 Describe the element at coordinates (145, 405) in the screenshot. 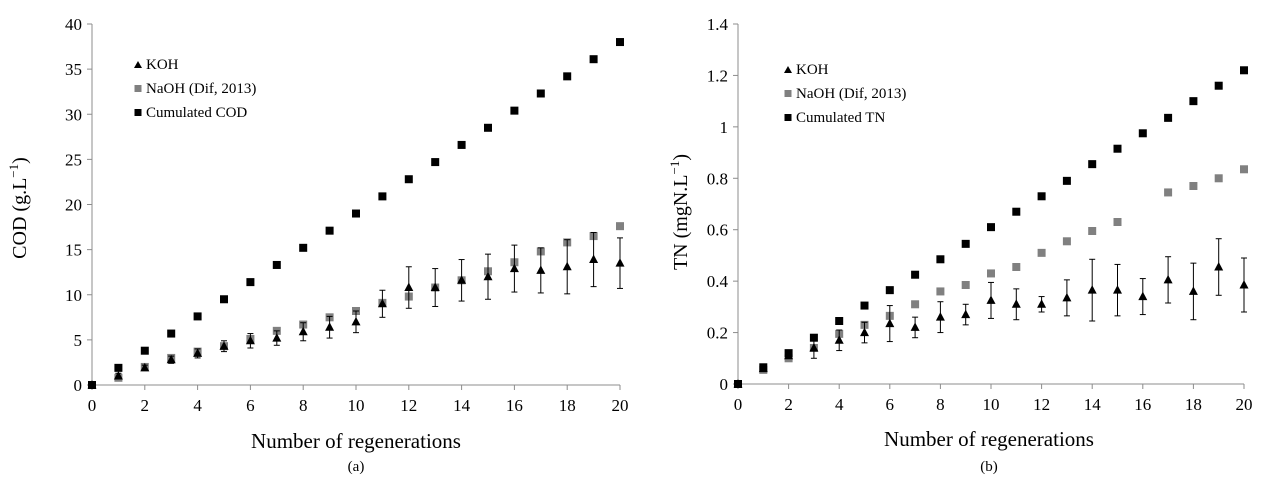

I see `chart-a-x-tick-label: 2` at that location.